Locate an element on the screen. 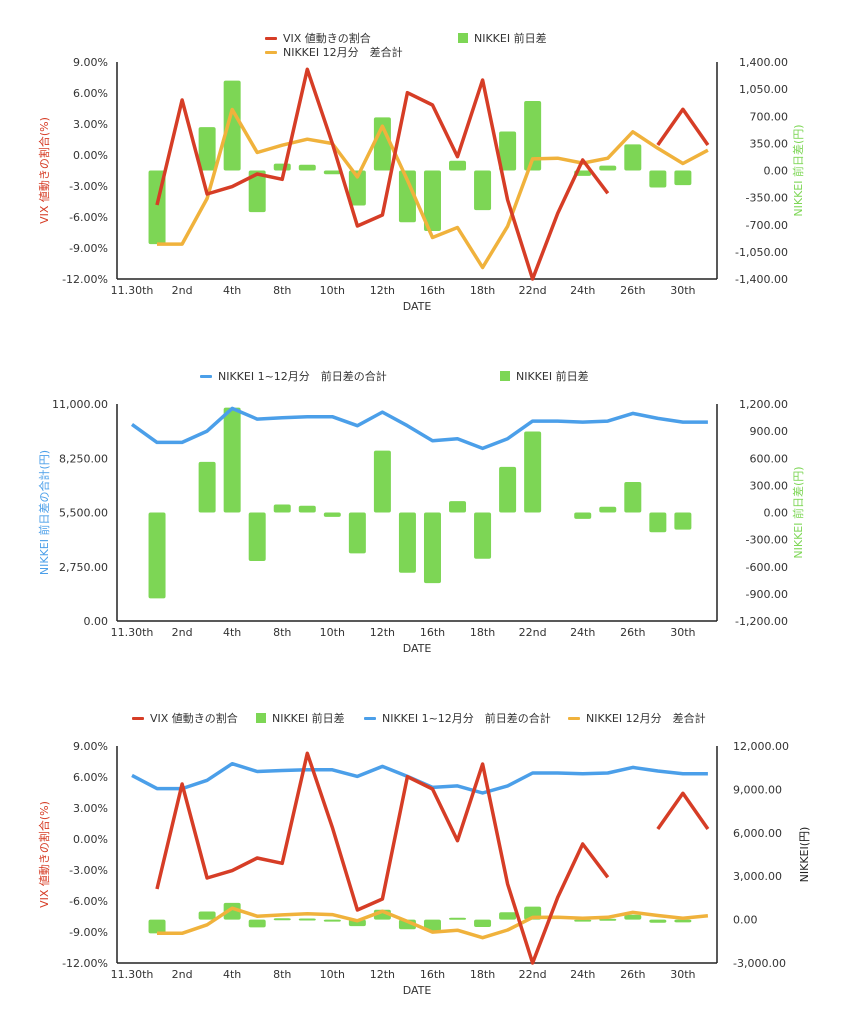 This screenshot has height=1024, width=845. right-tick-label: -350.00 is located at coordinates (767, 198).